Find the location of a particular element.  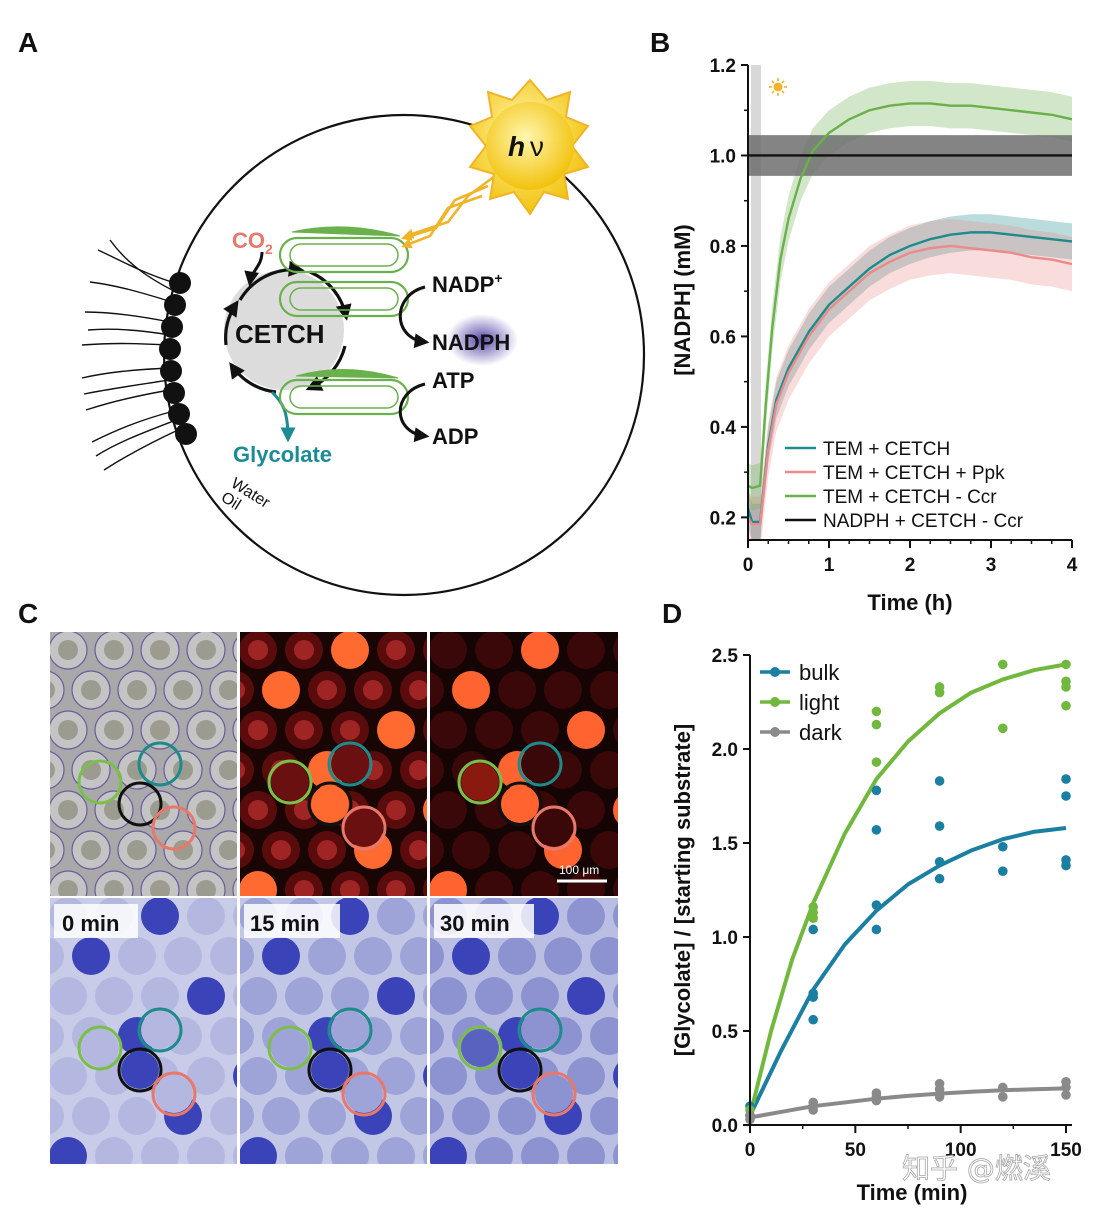

legend-label-2: TEM + CETCH - Ccr is located at coordinates (910, 497).